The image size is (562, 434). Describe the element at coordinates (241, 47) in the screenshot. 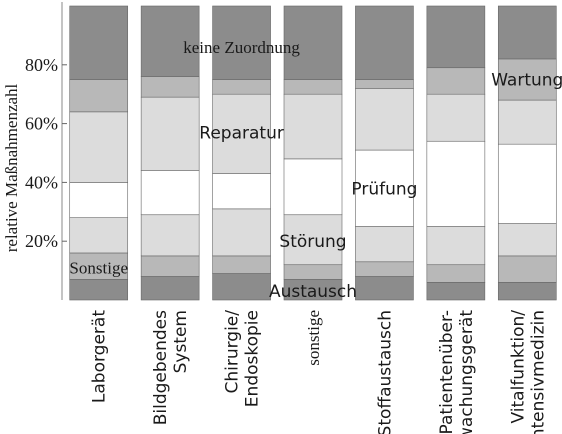

I see `segment-label: keine Zuordnung` at that location.